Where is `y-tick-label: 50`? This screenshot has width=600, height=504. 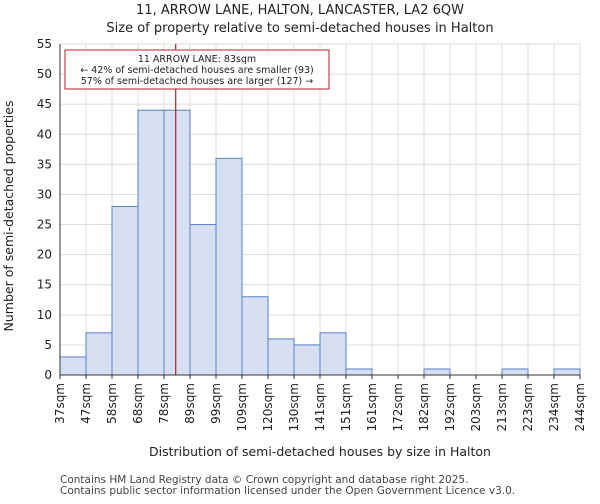
y-tick-label: 50 is located at coordinates (44, 74).